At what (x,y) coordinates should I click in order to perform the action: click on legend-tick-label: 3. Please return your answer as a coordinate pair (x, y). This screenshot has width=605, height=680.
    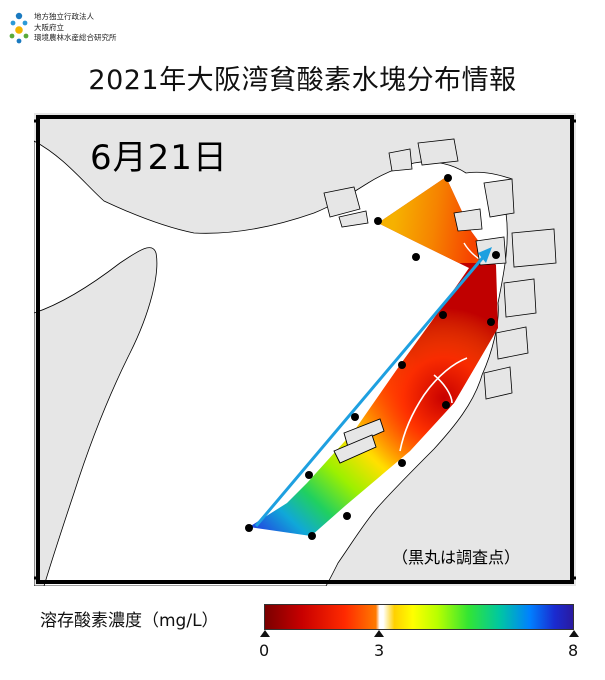
    Looking at the image, I should click on (379, 650).